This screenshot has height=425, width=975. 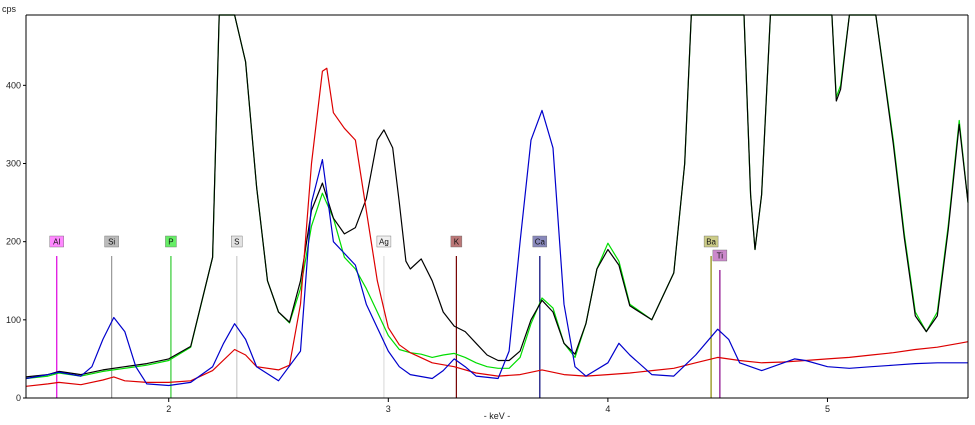 I want to click on y-tick-label: 400, so click(x=13, y=85).